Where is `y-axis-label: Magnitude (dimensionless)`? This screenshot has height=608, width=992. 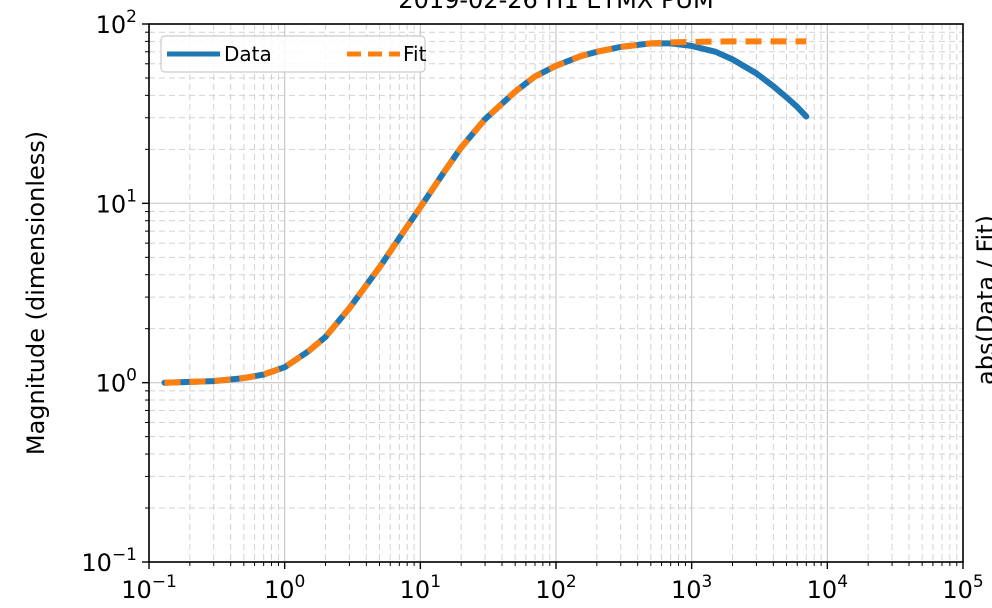
y-axis-label: Magnitude (dimensionless) is located at coordinates (36, 293).